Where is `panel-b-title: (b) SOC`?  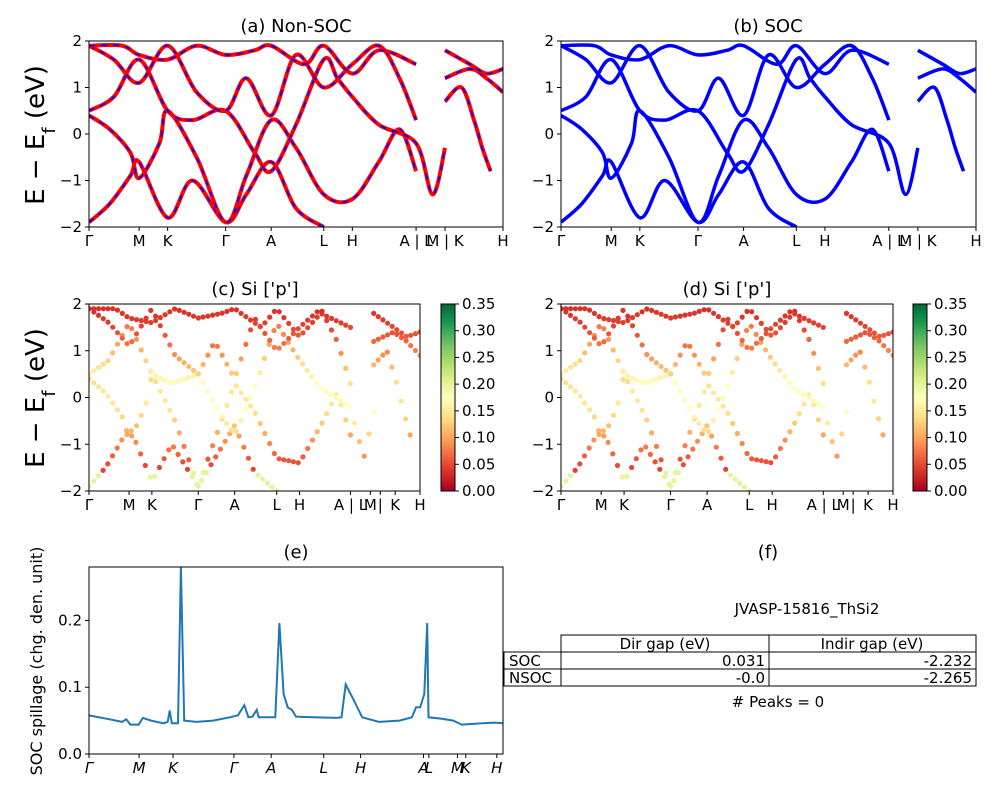 panel-b-title: (b) SOC is located at coordinates (767, 26).